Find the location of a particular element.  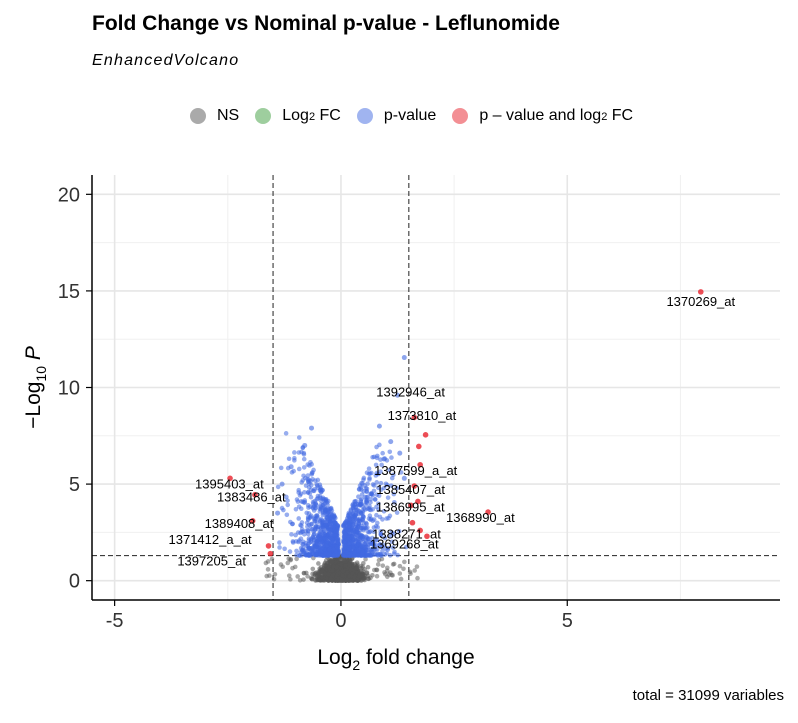

point-label: 1383486_at is located at coordinates (251, 497).